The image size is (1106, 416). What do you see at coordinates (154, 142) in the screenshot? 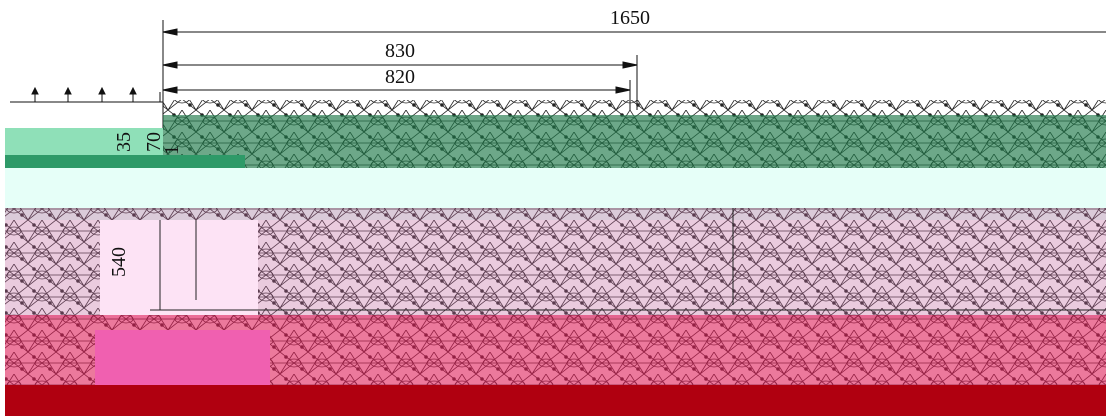
I see `dimension-label: 70` at bounding box center [154, 142].